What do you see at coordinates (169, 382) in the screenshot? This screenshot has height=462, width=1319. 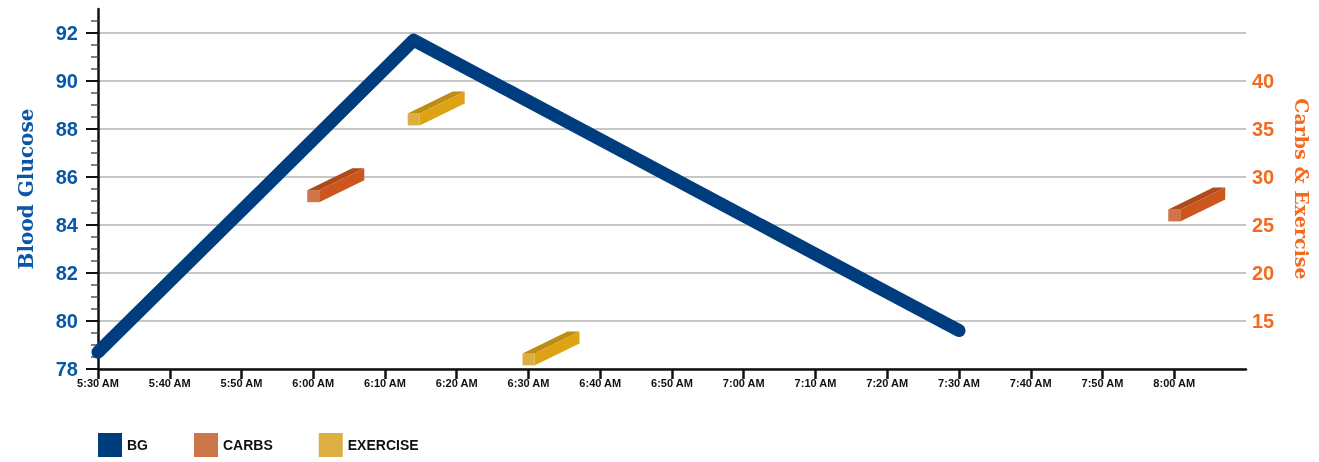 I see `x-tick-label: 5:40 AM` at bounding box center [169, 382].